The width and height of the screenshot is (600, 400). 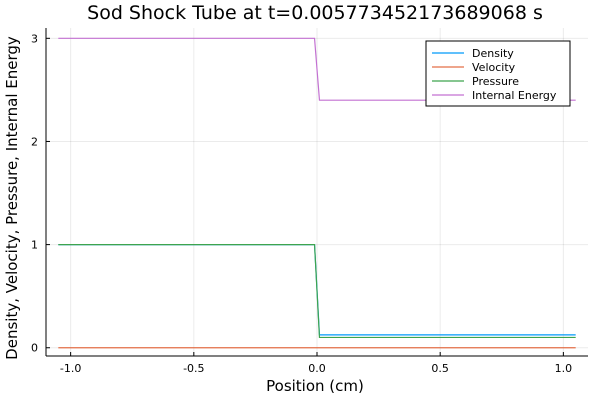 I want to click on y-tick-label: 2, so click(x=34, y=141).